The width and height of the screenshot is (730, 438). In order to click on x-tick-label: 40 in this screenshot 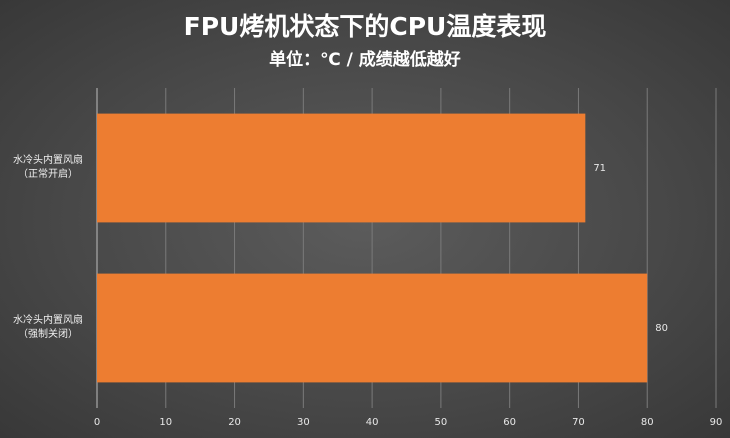, I will do `click(372, 422)`.